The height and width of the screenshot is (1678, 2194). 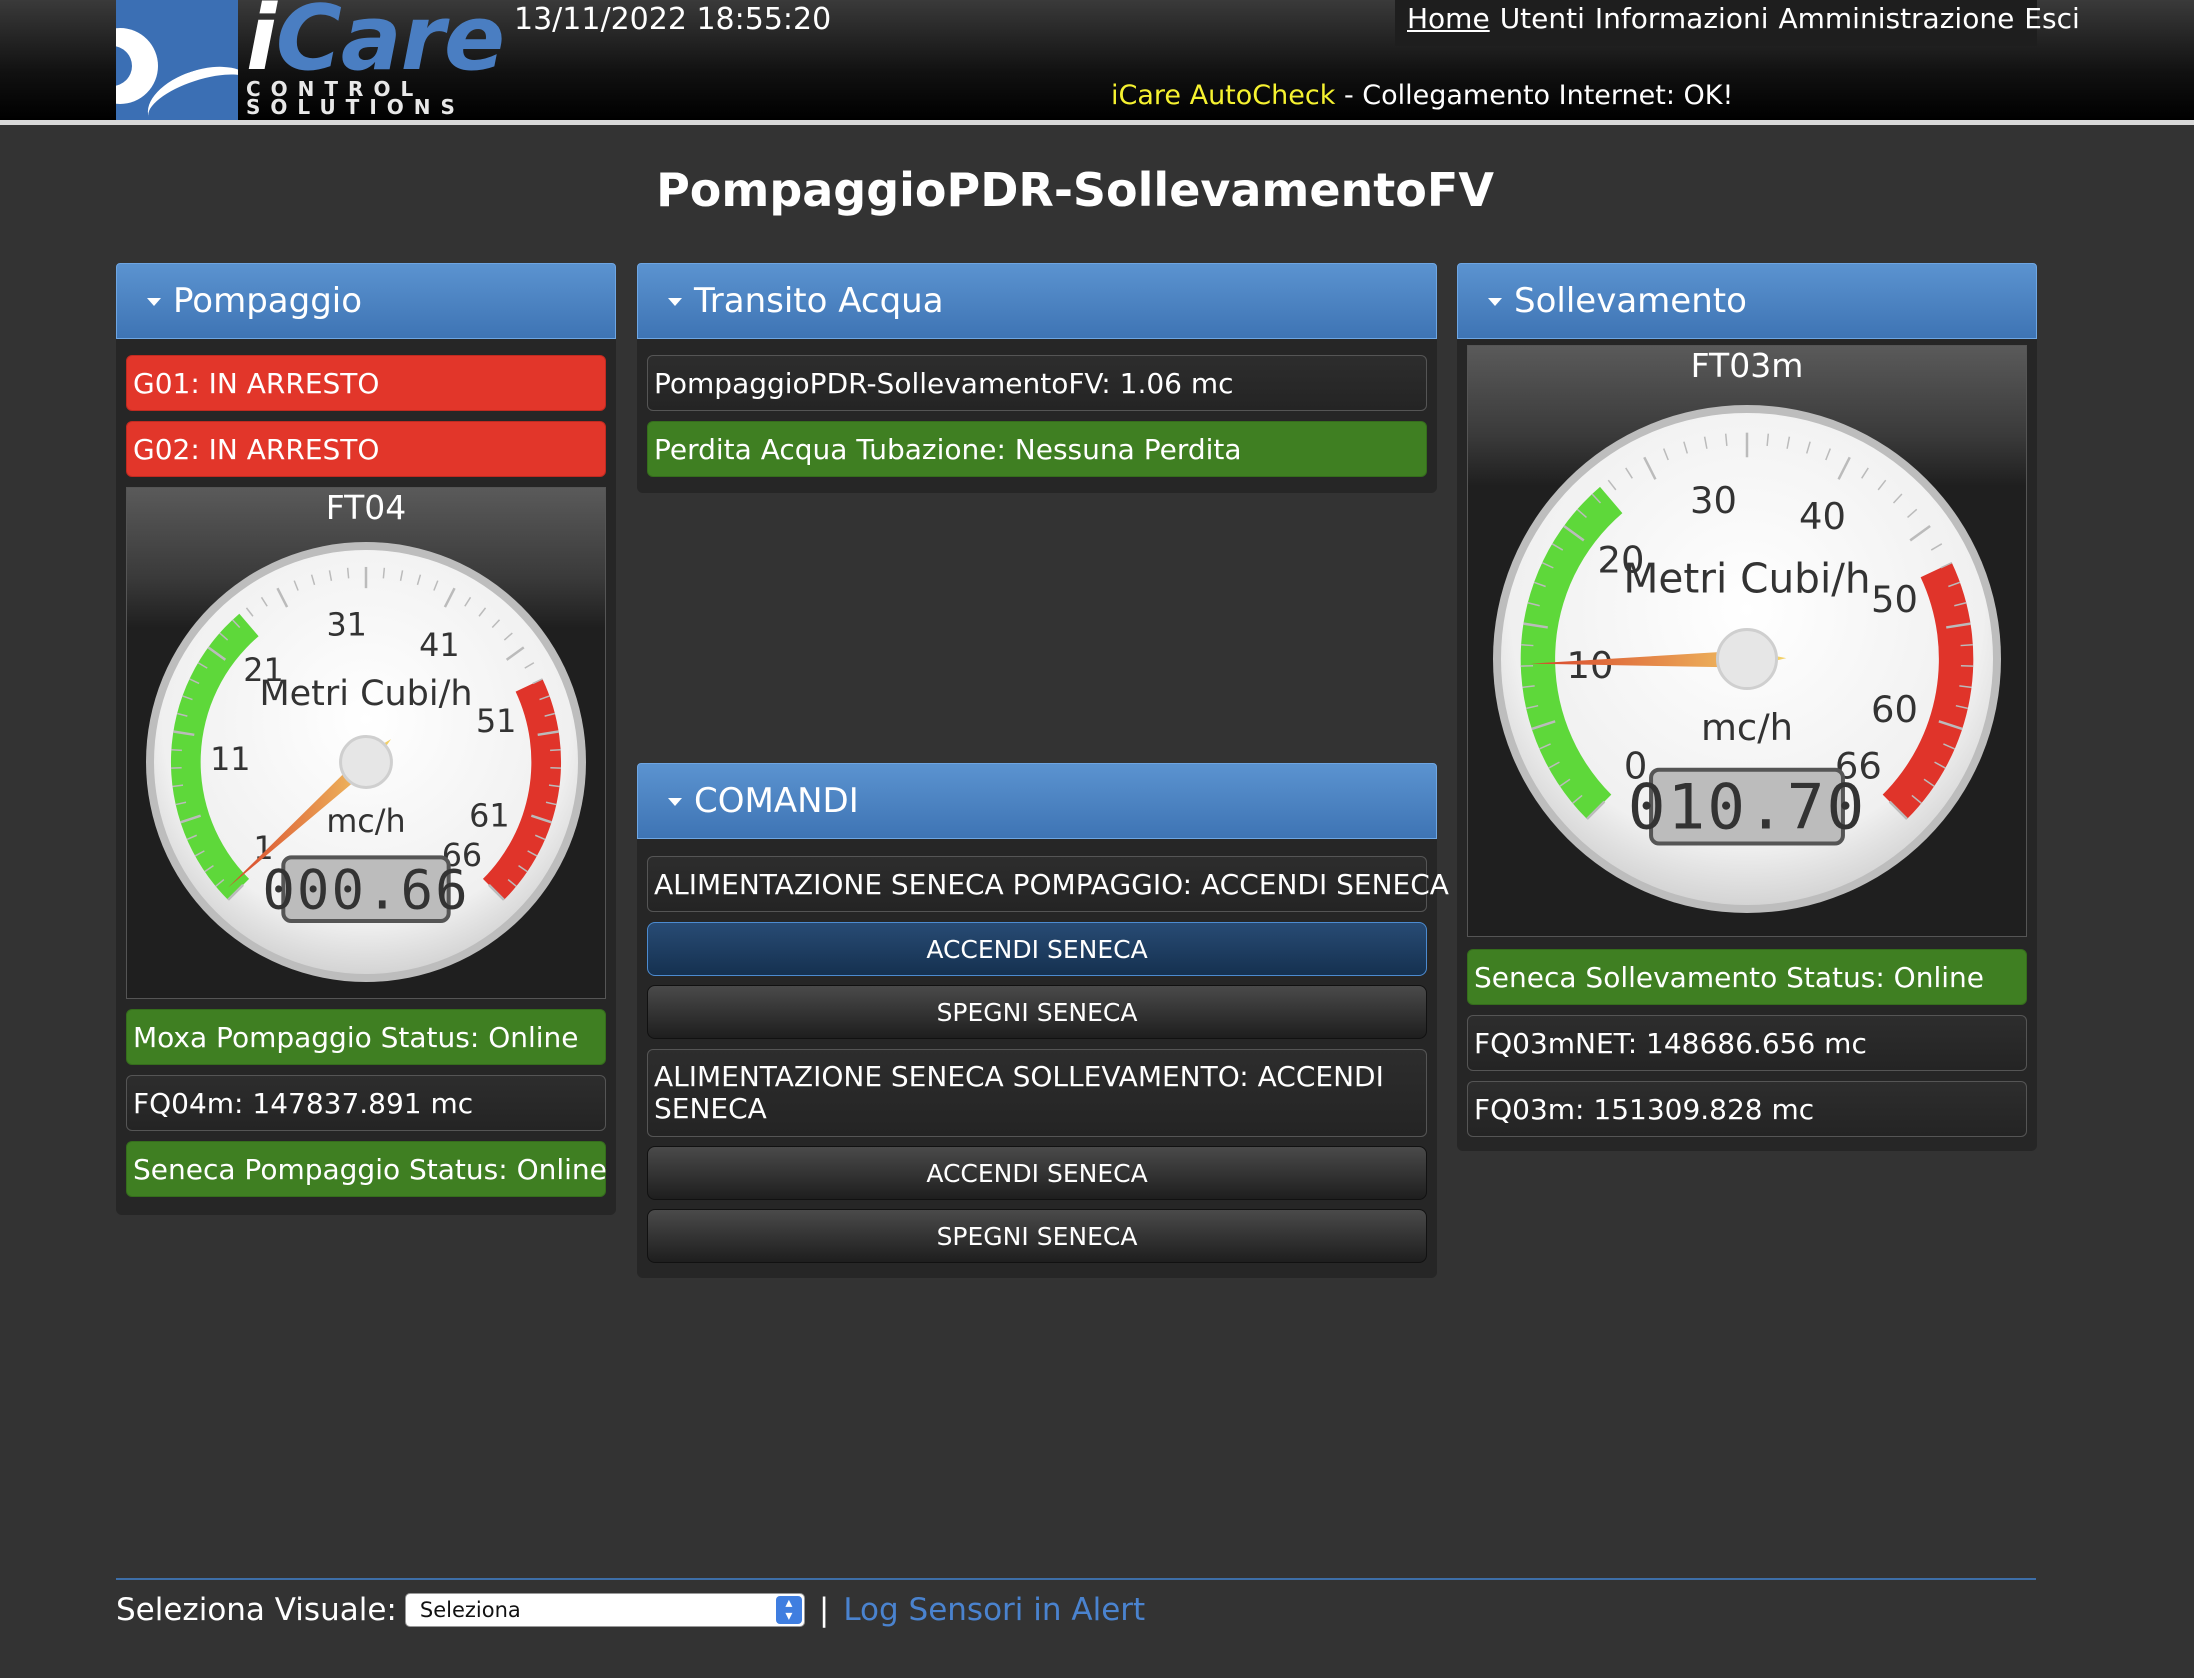 What do you see at coordinates (1681, 18) in the screenshot?
I see `nav-informazioni: Informazioni` at bounding box center [1681, 18].